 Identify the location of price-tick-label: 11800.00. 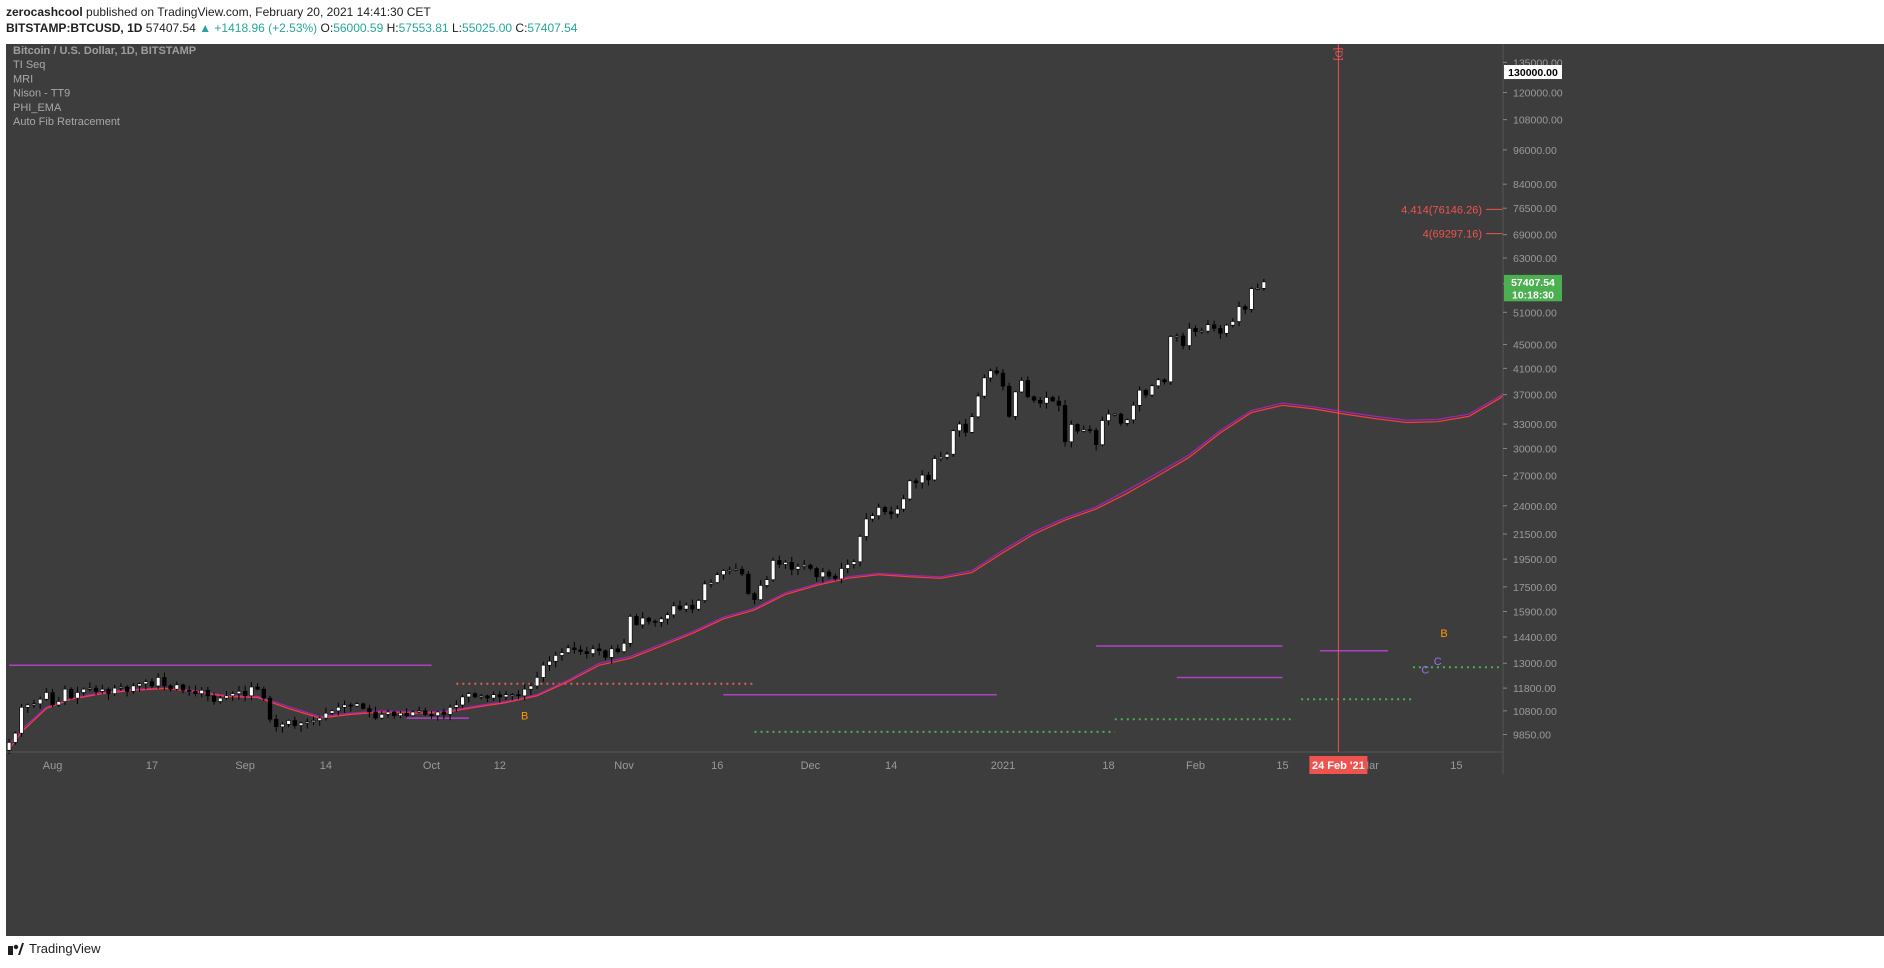
(1534, 689).